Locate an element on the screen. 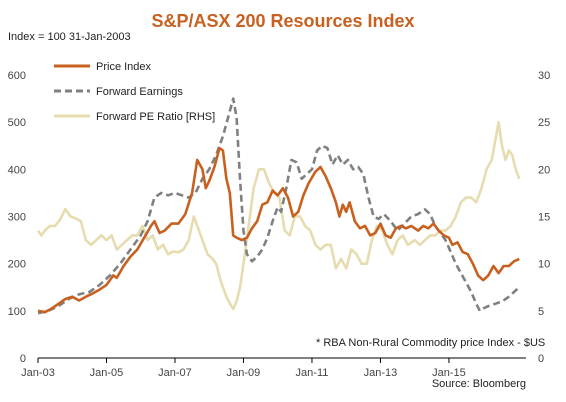  left-tick-label: 300 is located at coordinates (17, 218).